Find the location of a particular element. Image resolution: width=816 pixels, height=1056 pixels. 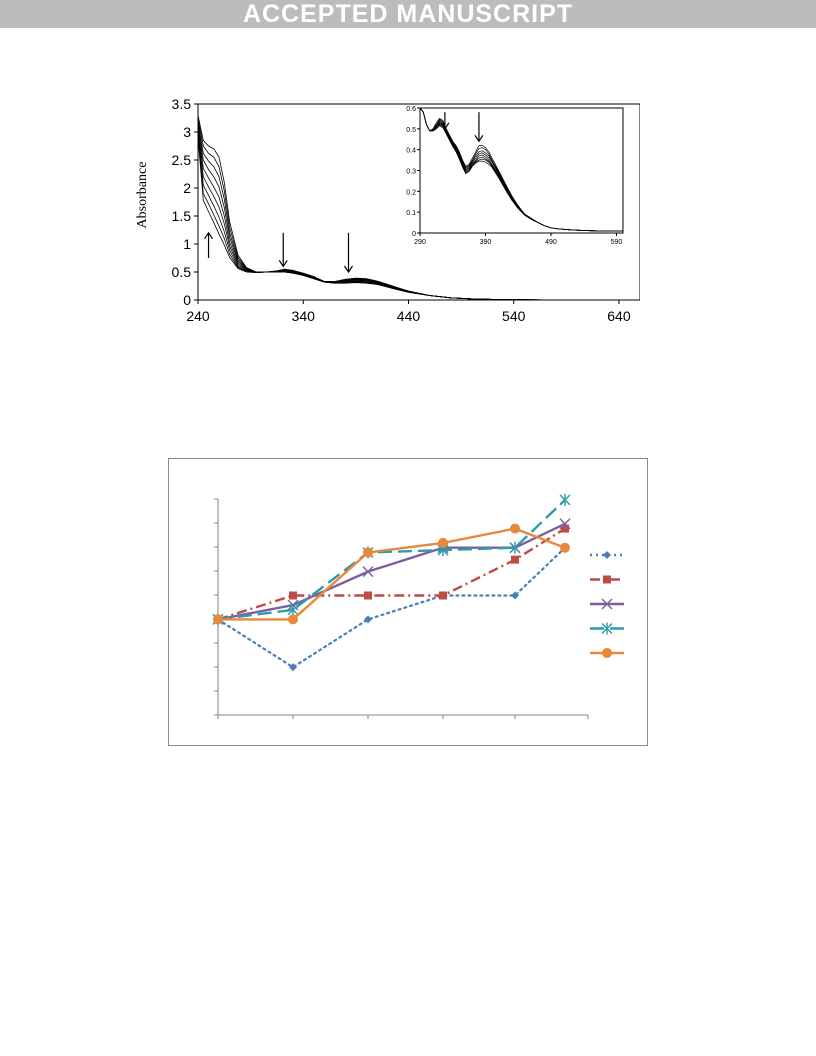

y-tick-label: 1.5 is located at coordinates (182, 216).